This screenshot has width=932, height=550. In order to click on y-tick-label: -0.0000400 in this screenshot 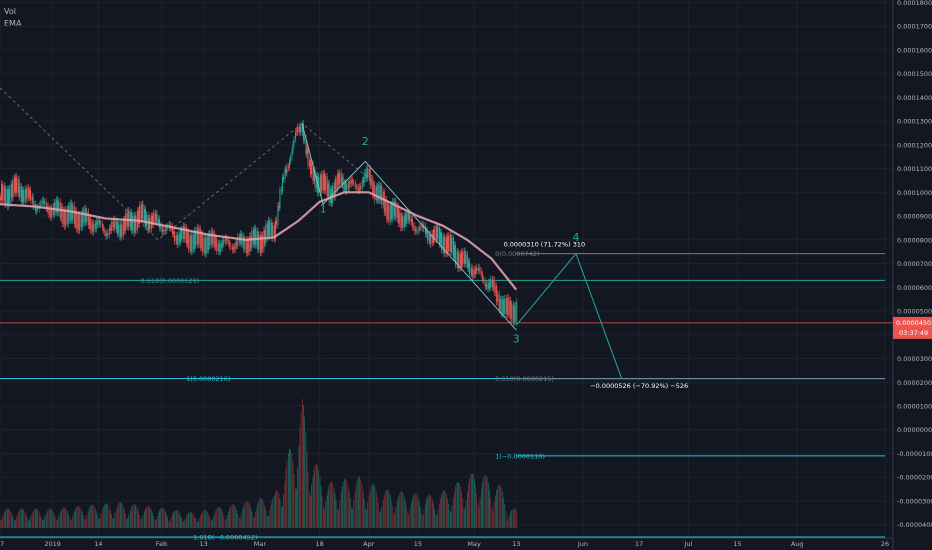, I will do `click(914, 525)`.